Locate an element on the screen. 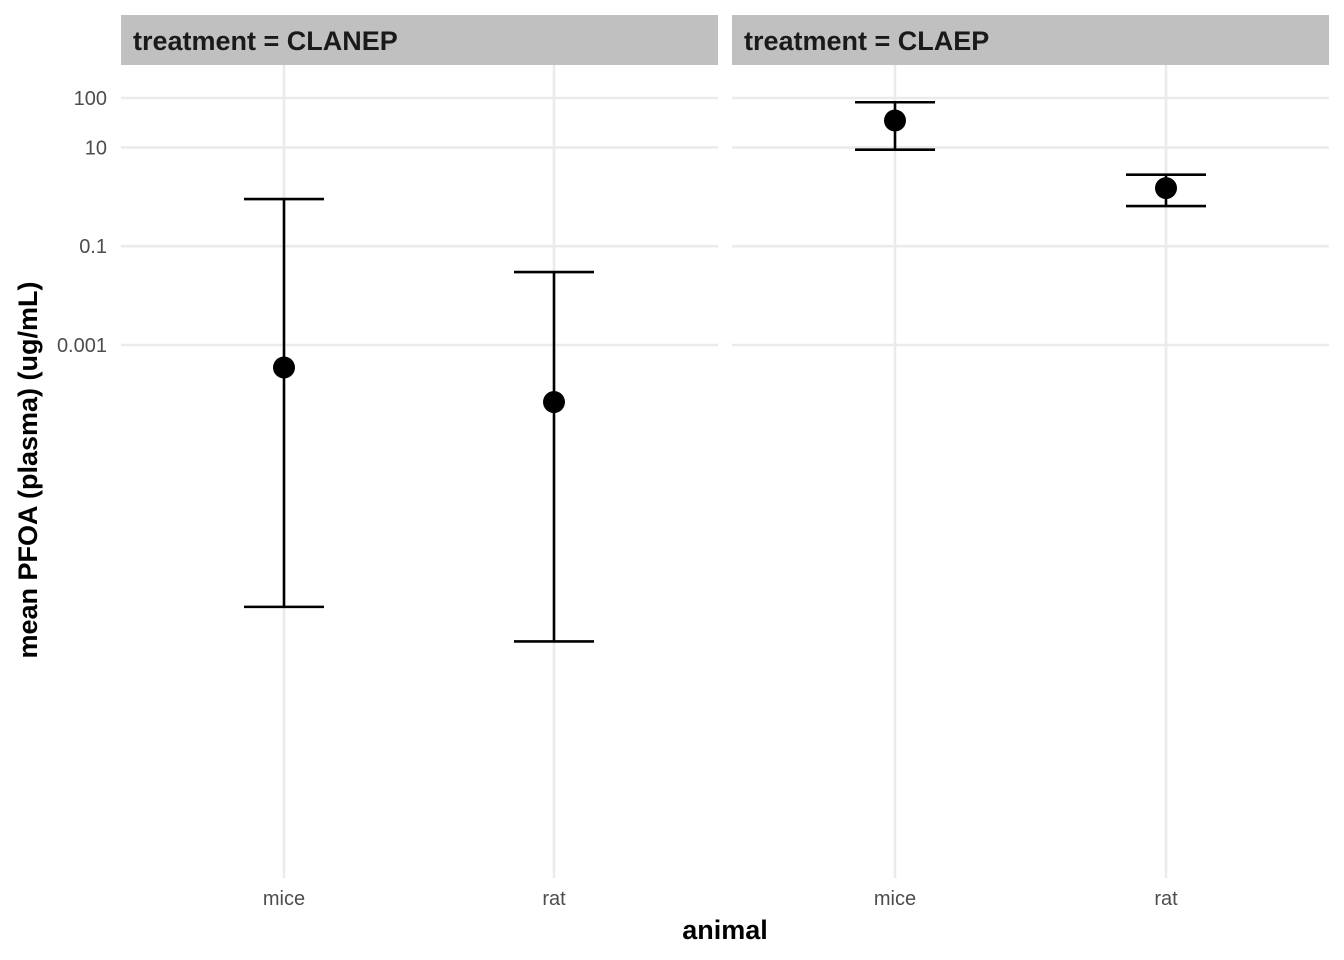  y-tick-label: 100 is located at coordinates (90, 99).